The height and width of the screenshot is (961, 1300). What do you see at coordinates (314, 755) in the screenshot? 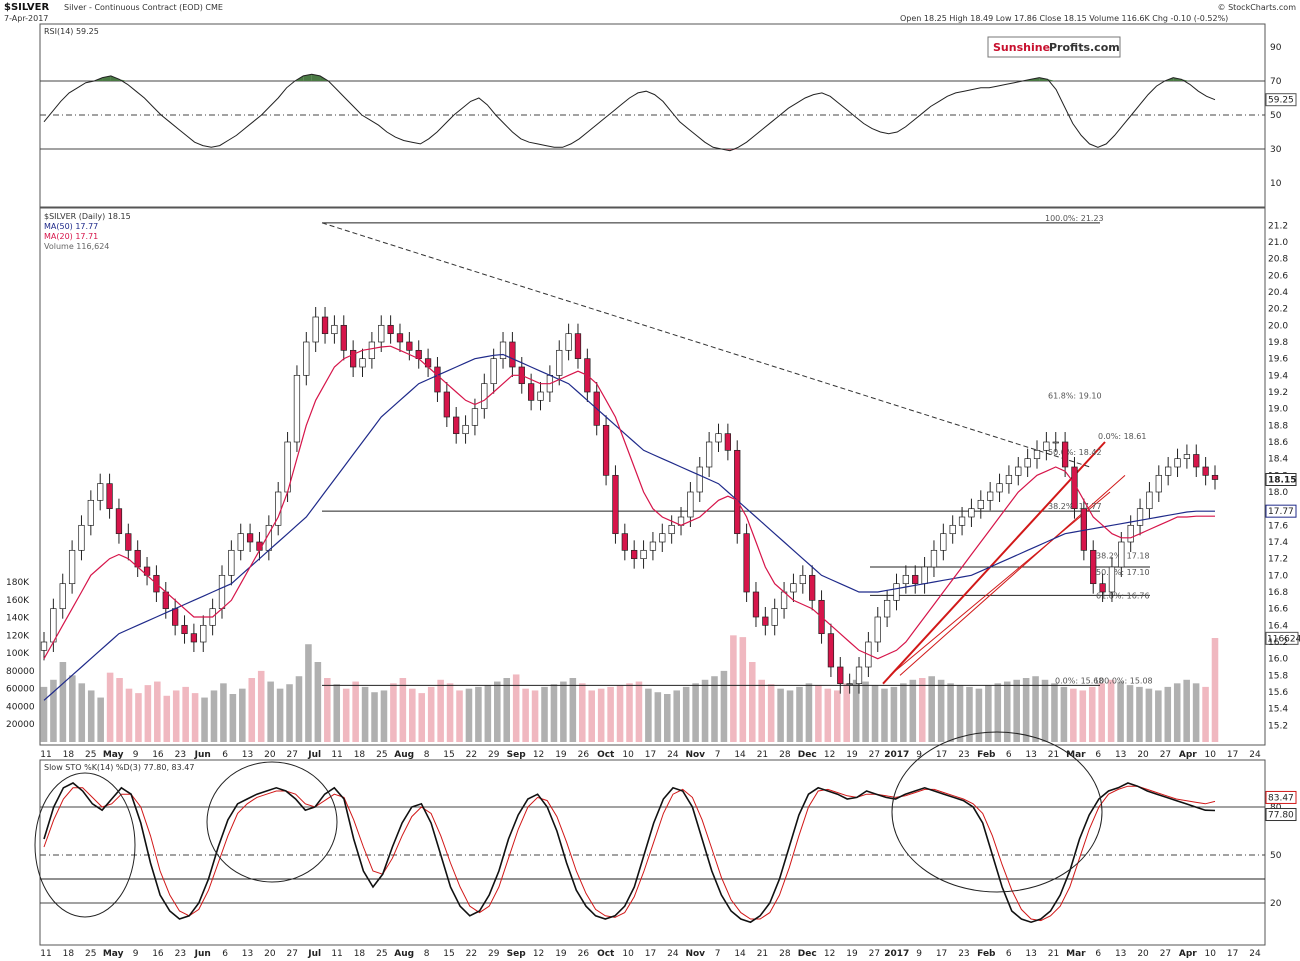
I see `x-axis-label: Jul` at bounding box center [314, 755].